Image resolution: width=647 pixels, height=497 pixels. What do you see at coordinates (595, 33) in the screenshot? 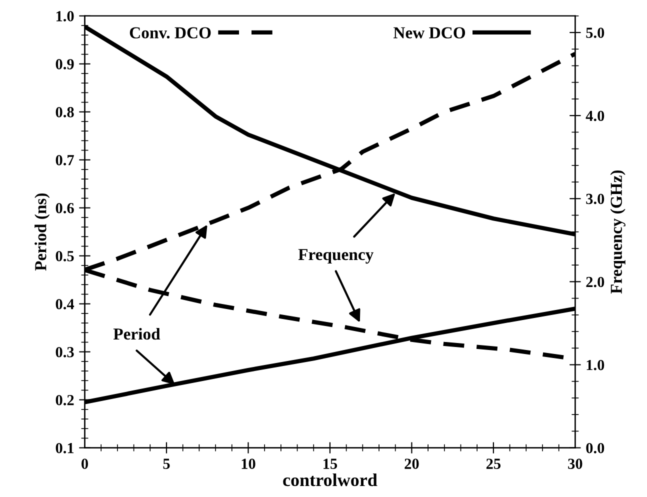
I see `y2-tick-label: 5.0` at bounding box center [595, 33].